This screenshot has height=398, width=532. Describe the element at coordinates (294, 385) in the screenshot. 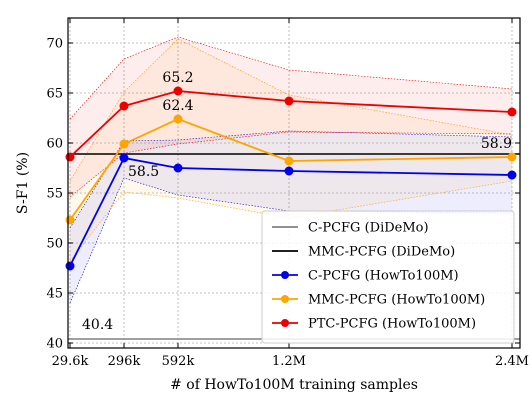

I see `x-axis-title: # of HowTo100M training samples` at that location.